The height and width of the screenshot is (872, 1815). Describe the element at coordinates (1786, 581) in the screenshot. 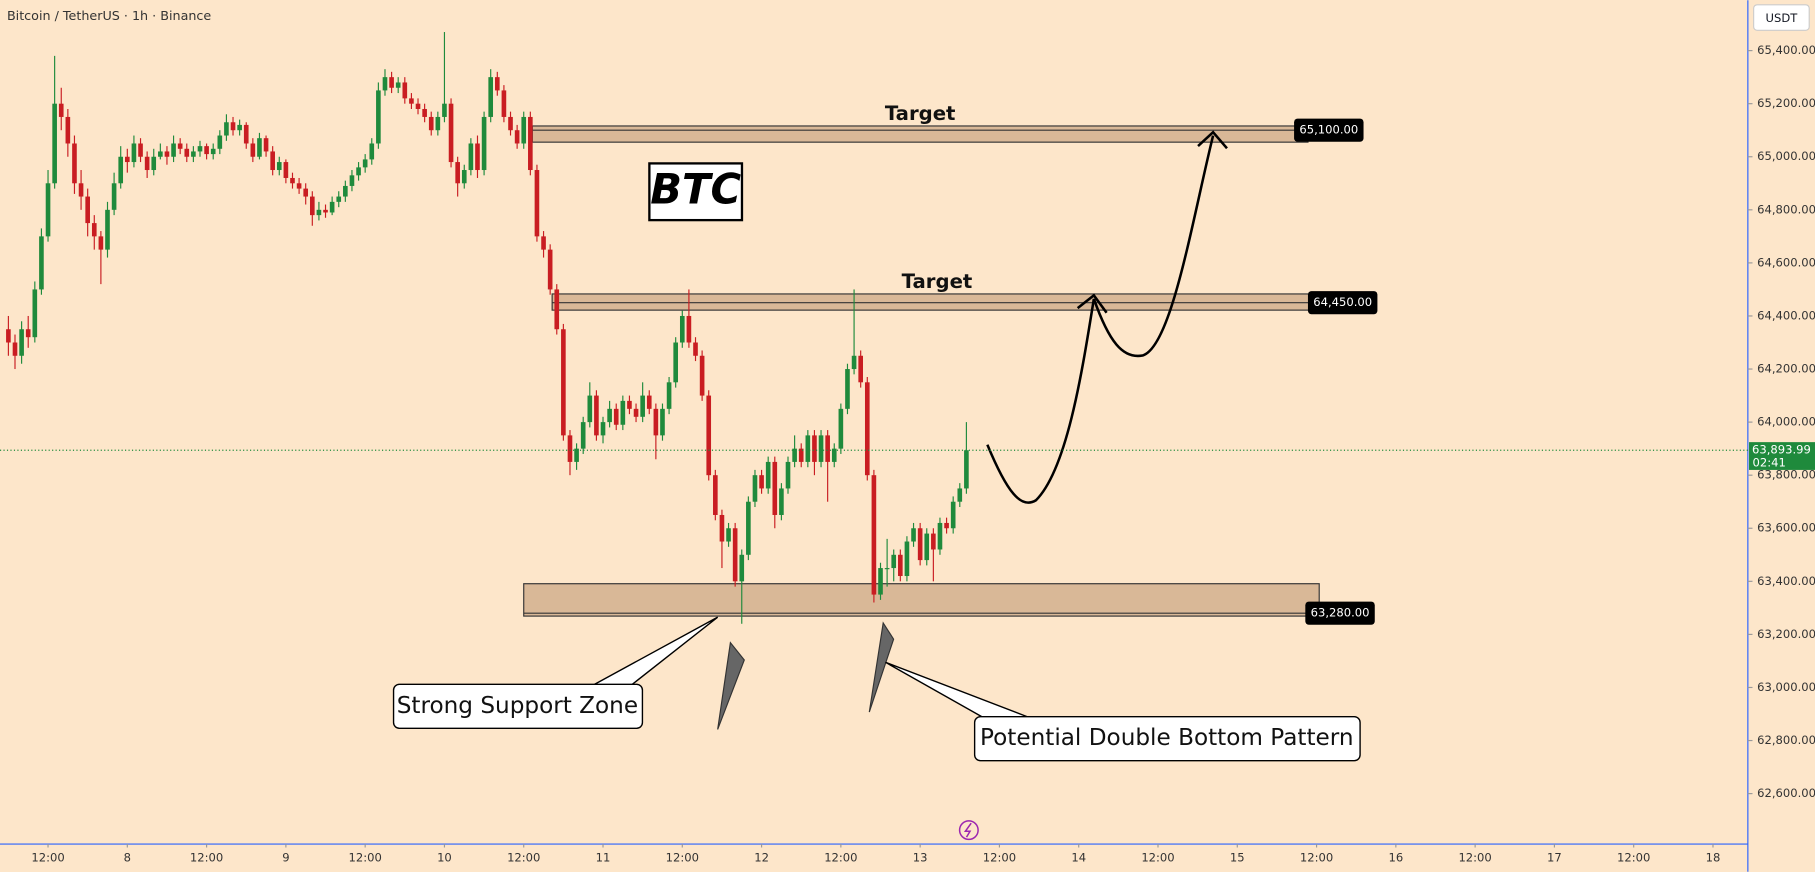

I see `y-tick-label: 63,400.00` at that location.